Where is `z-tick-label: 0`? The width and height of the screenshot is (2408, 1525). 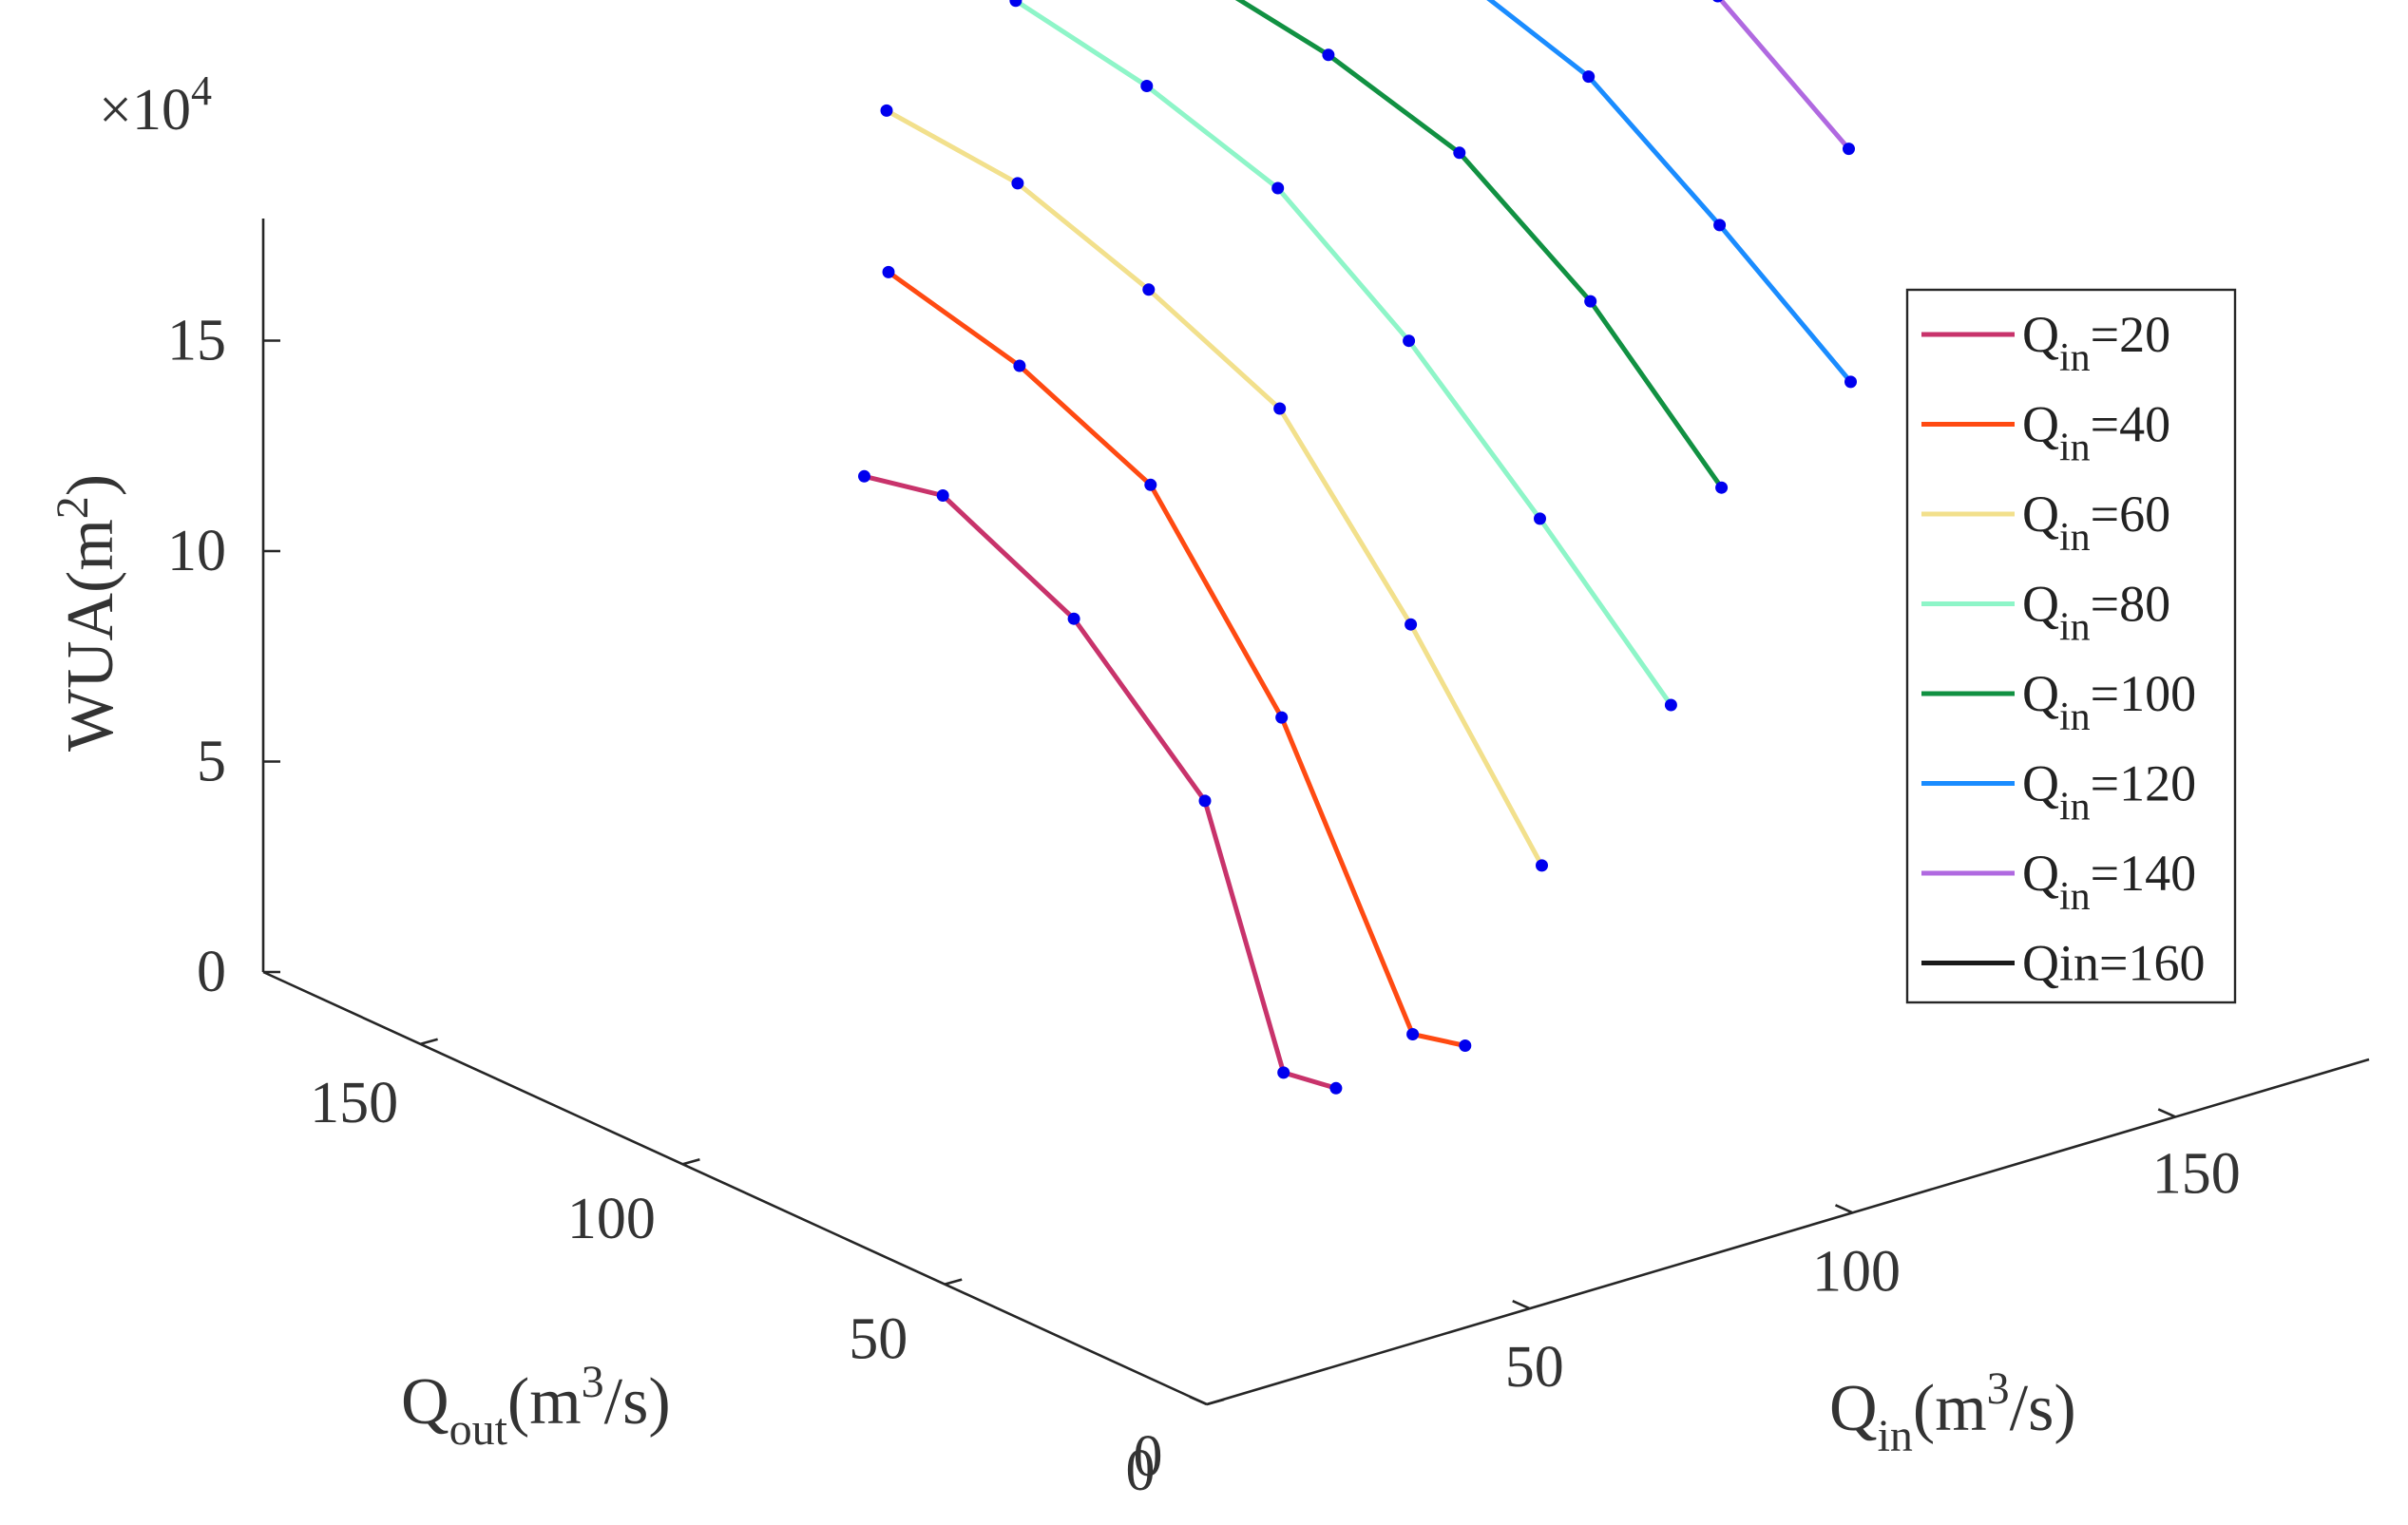 z-tick-label: 0 is located at coordinates (212, 972).